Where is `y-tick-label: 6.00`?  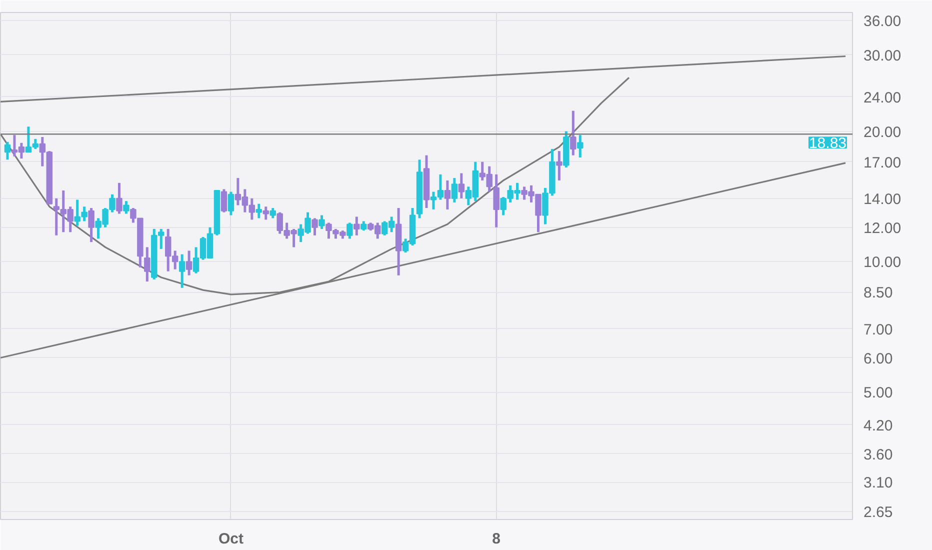 y-tick-label: 6.00 is located at coordinates (878, 359).